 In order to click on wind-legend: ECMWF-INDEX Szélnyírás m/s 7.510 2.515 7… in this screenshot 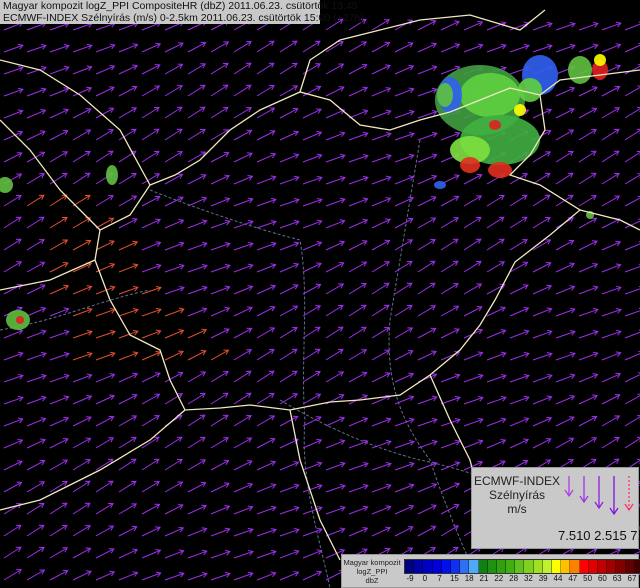, I will do `click(555, 508)`.